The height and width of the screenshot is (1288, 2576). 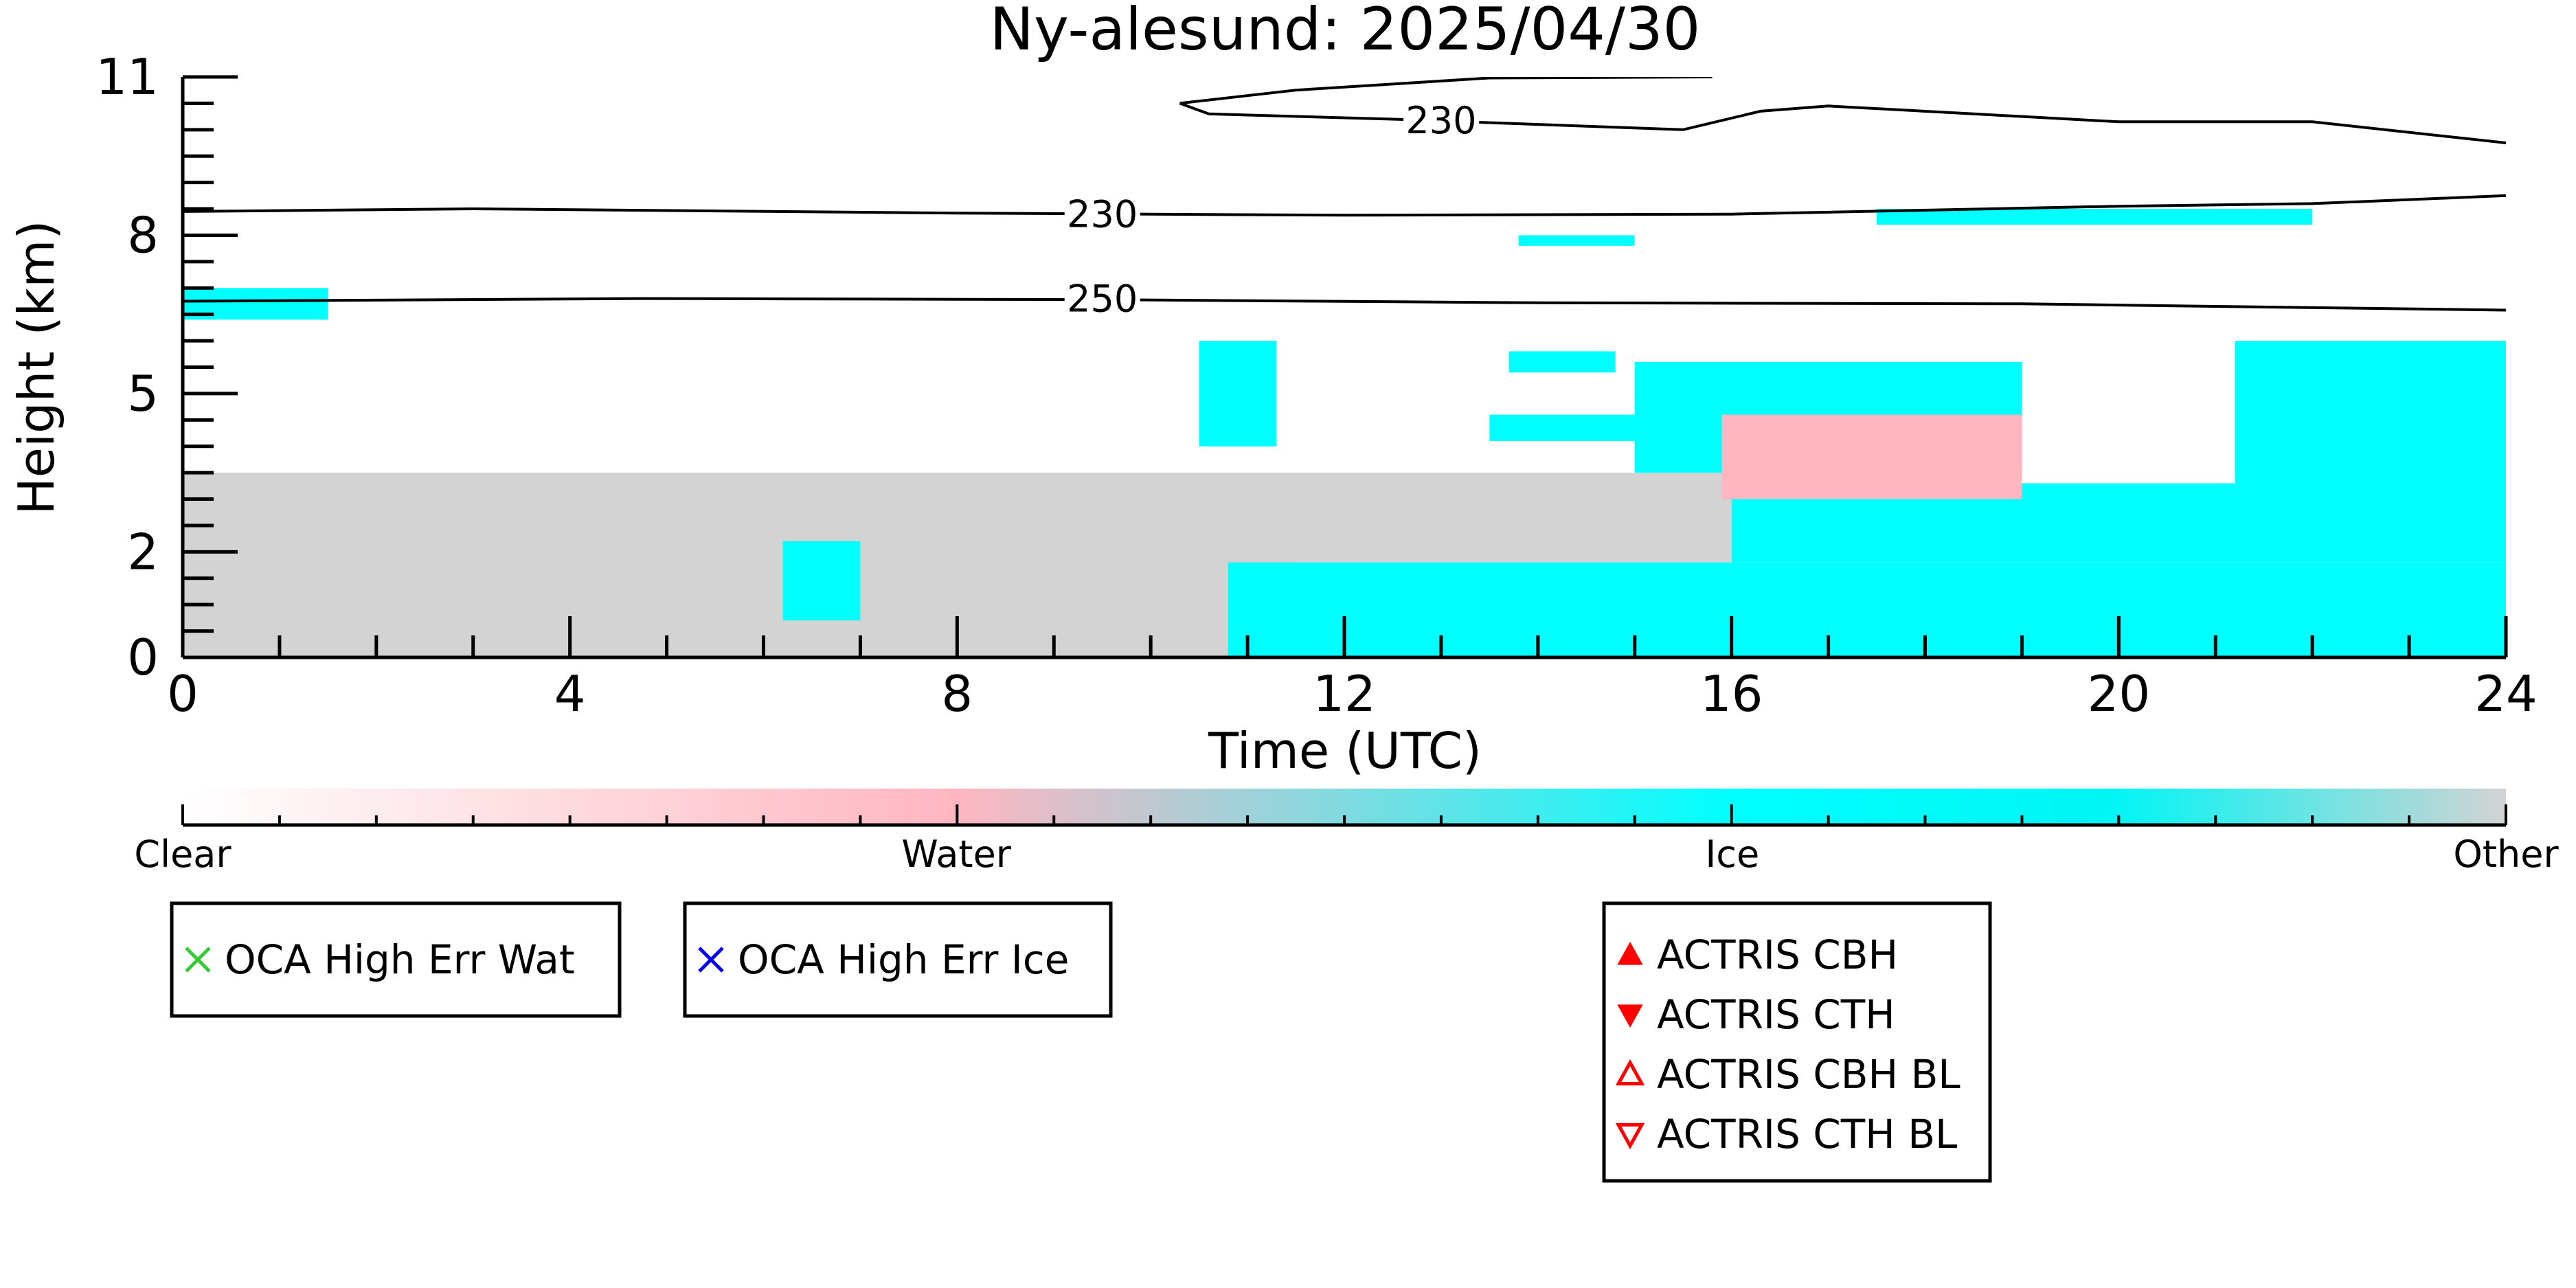 I want to click on legend-label: ACTRIS CTH, so click(x=1776, y=1014).